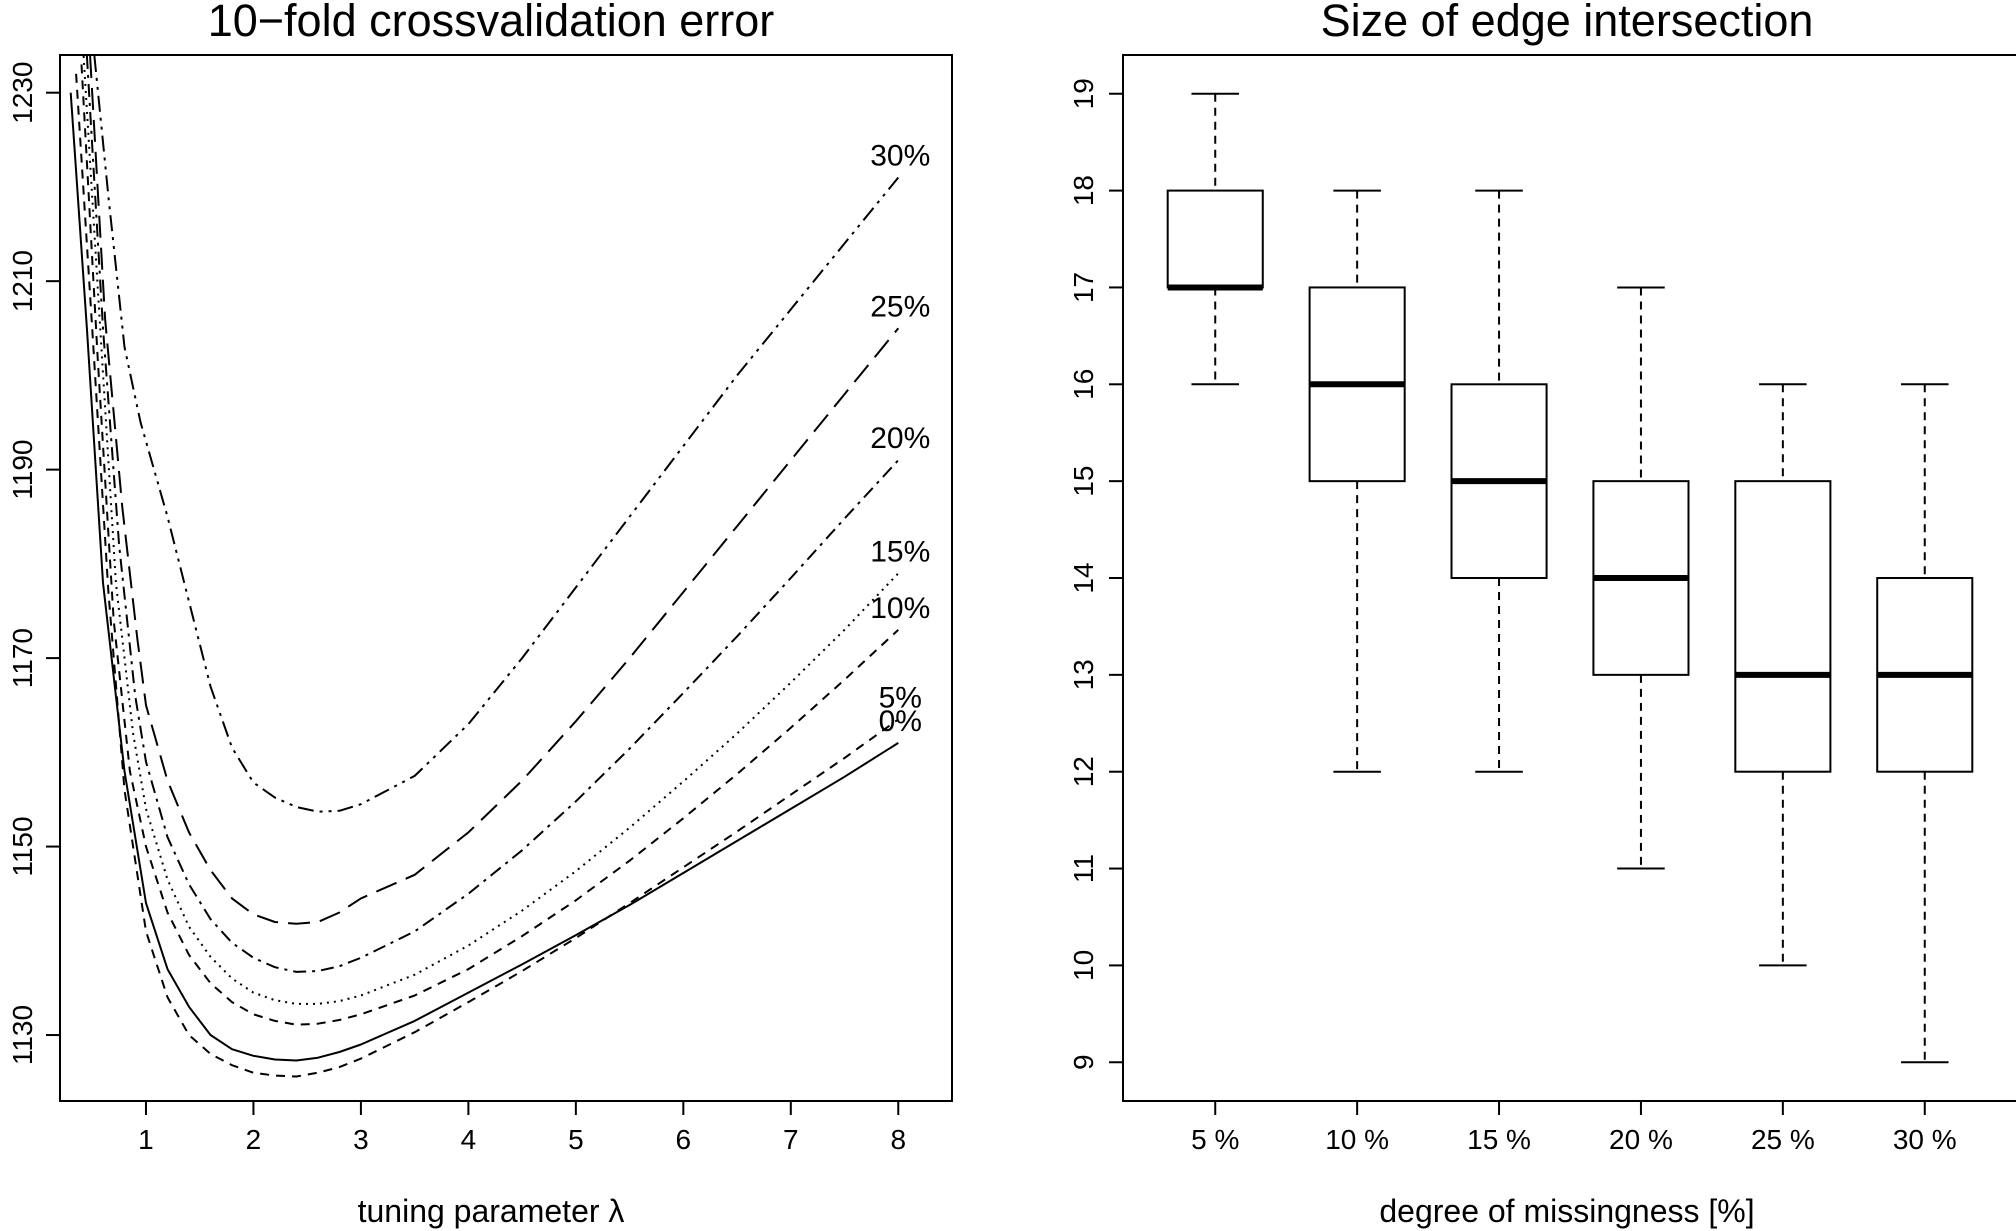 The image size is (2016, 1231). What do you see at coordinates (1357, 481) in the screenshot?
I see `boxplot-10pct` at bounding box center [1357, 481].